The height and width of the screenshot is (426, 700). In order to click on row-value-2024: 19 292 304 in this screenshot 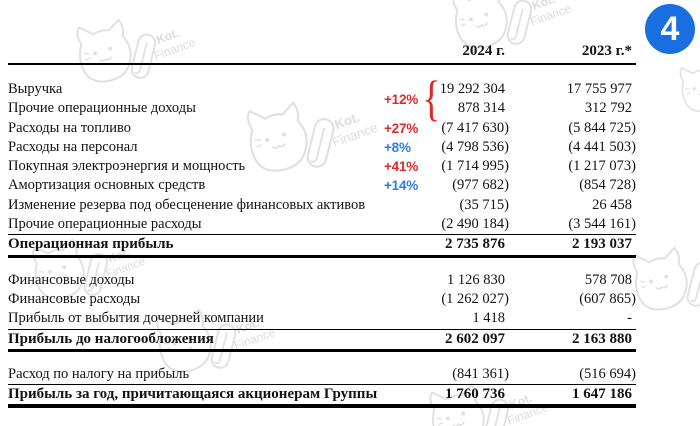, I will do `click(472, 89)`.